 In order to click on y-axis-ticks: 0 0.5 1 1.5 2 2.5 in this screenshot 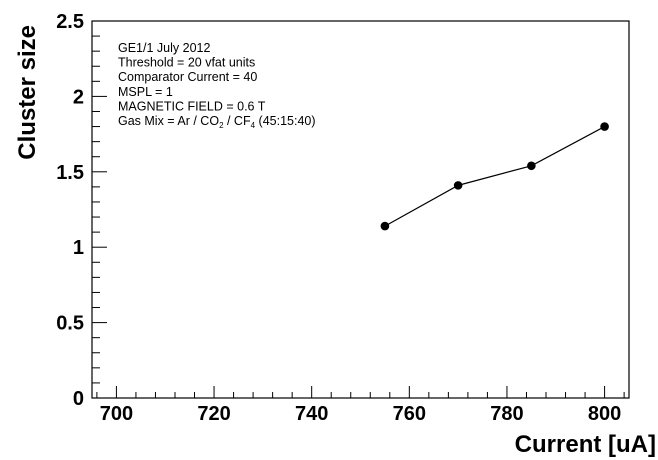, I will do `click(81, 210)`.